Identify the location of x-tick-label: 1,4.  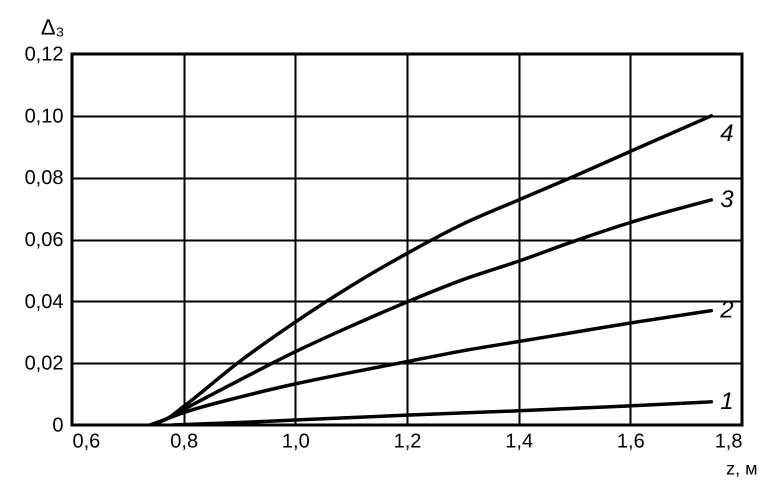
(519, 441).